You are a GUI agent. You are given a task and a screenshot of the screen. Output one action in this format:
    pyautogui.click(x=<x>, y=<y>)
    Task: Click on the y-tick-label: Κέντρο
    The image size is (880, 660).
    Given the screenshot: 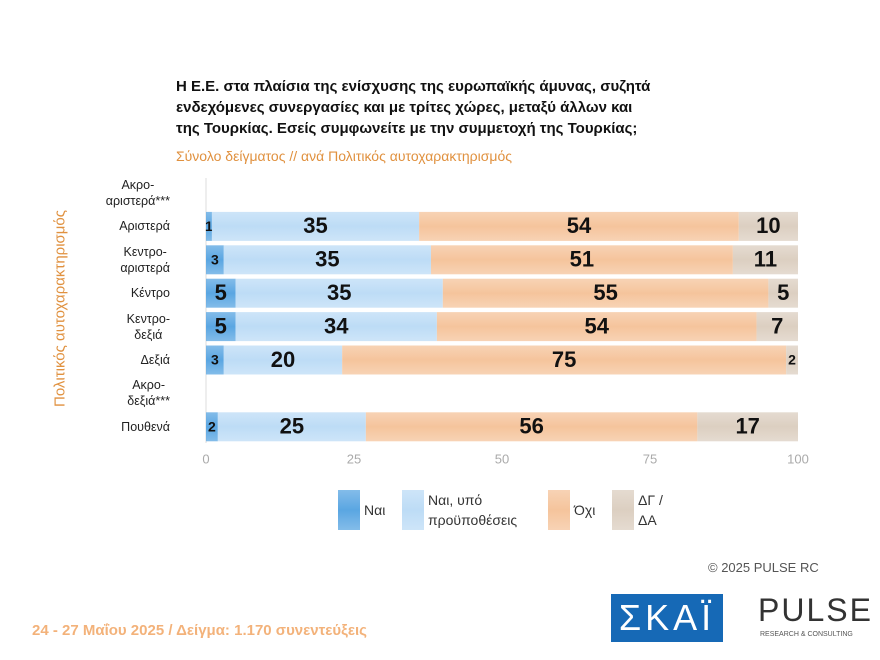 What is the action you would take?
    pyautogui.click(x=150, y=293)
    